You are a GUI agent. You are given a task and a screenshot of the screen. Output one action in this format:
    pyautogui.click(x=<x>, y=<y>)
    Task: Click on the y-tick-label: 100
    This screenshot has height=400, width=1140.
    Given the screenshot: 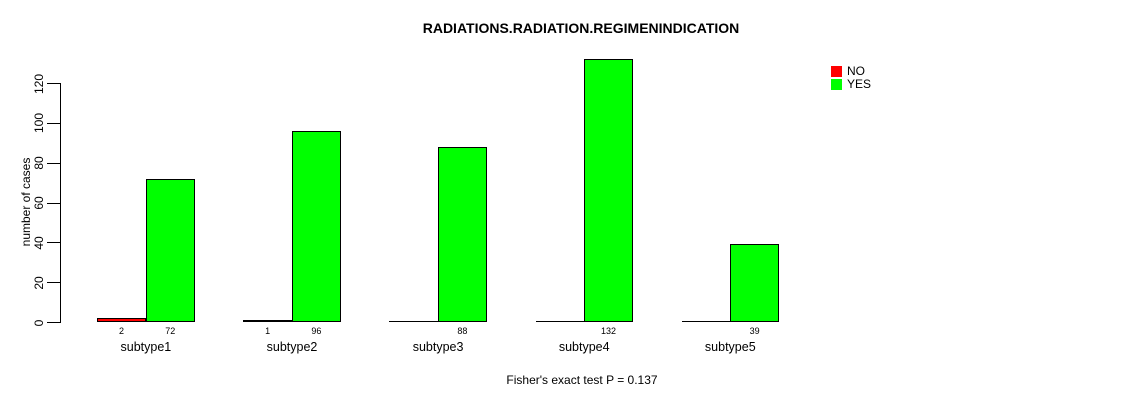 What is the action you would take?
    pyautogui.click(x=39, y=123)
    